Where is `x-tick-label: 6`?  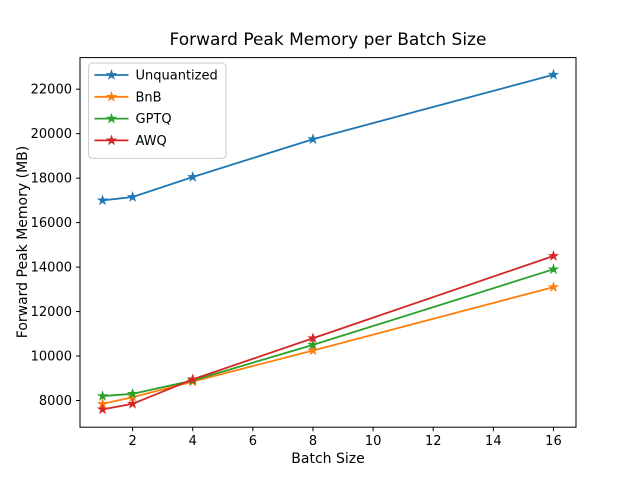
x-tick-label: 6 is located at coordinates (253, 441).